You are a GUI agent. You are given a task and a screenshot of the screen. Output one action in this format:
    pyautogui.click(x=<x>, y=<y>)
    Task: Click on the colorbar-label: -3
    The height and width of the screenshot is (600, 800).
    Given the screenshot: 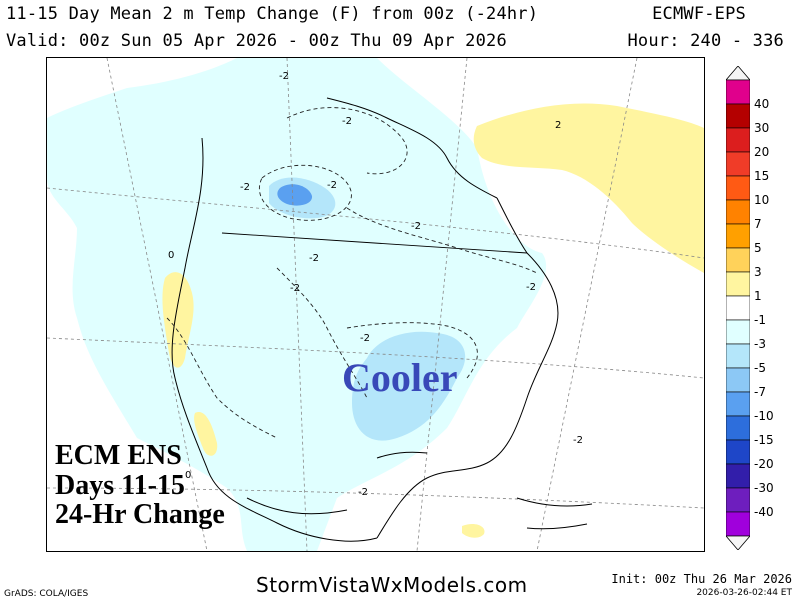 What is the action you would take?
    pyautogui.click(x=760, y=344)
    